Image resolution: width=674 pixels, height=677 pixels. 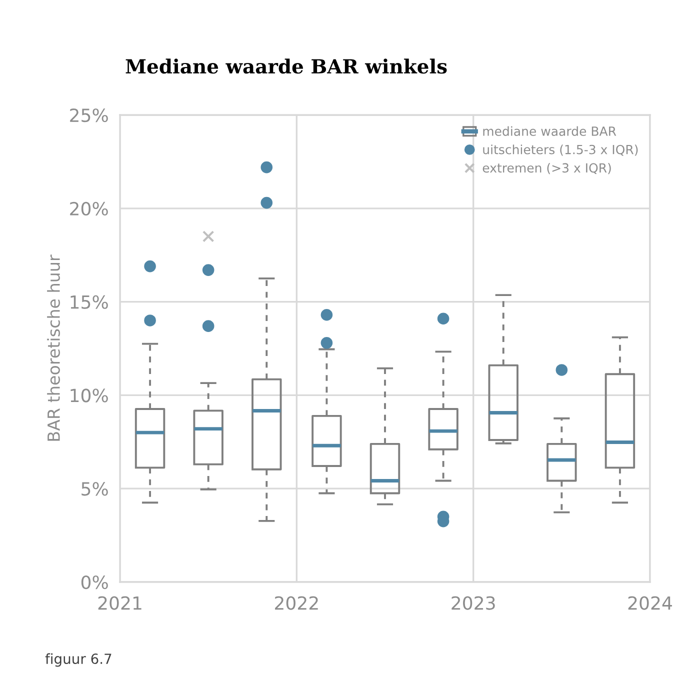 What do you see at coordinates (53, 347) in the screenshot?
I see `y-axis-title: BAR theoretische huur` at bounding box center [53, 347].